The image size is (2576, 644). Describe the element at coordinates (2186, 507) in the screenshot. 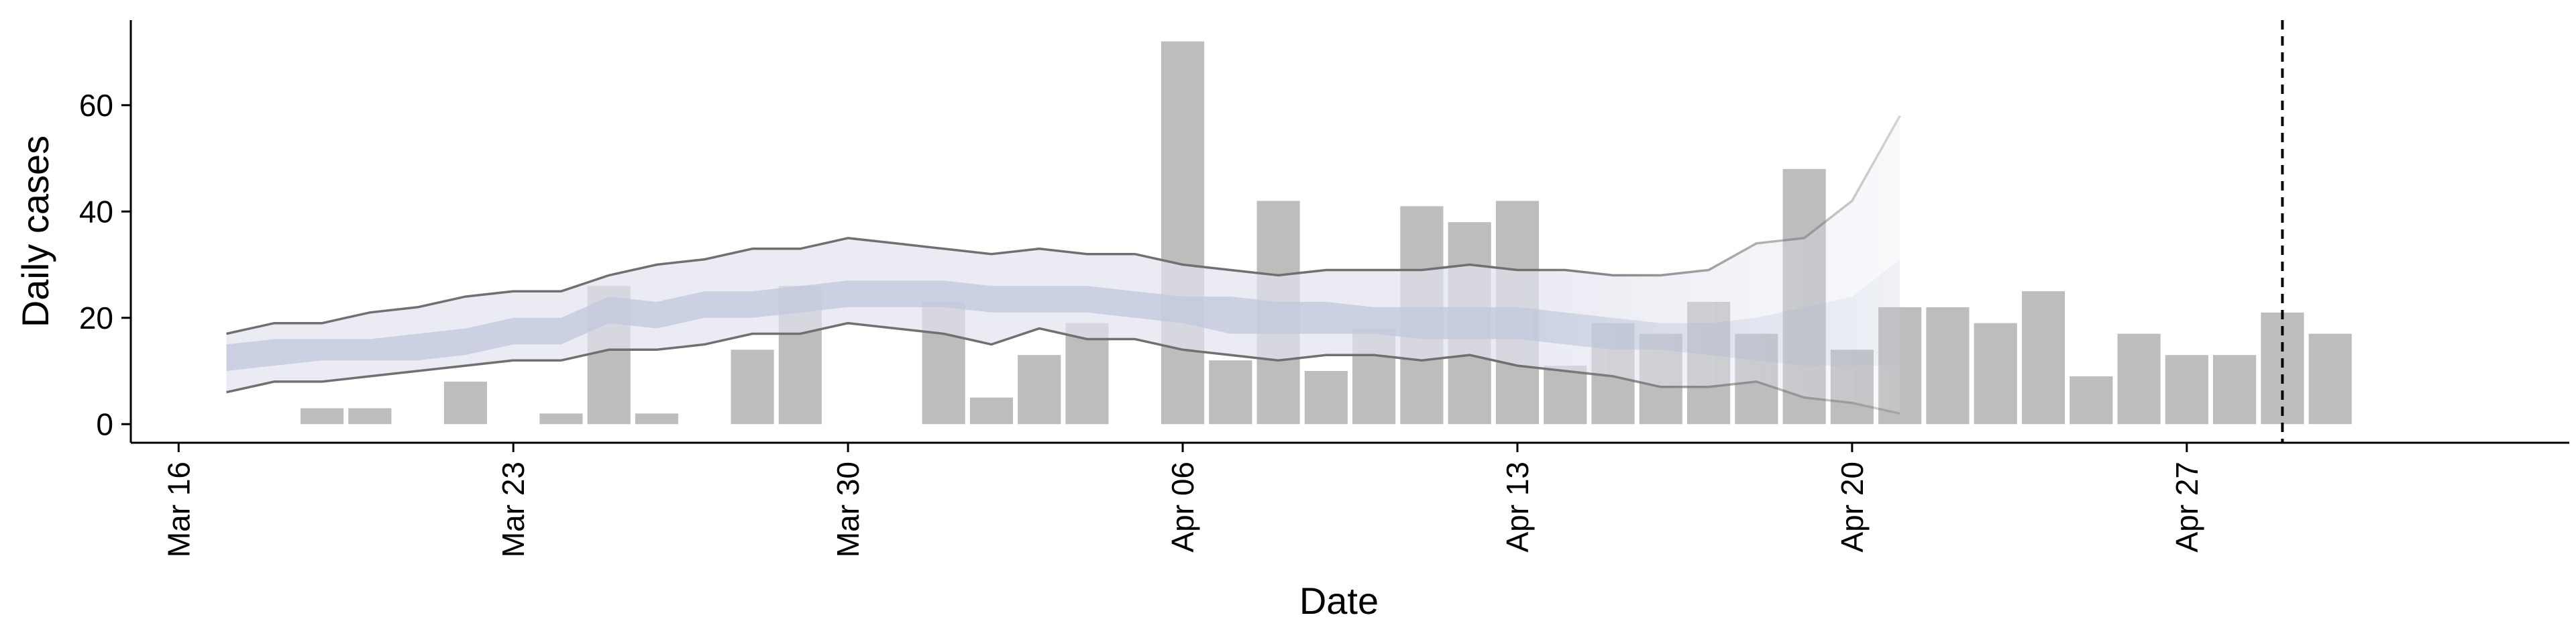

I see `x-tick-label: Apr 27` at that location.